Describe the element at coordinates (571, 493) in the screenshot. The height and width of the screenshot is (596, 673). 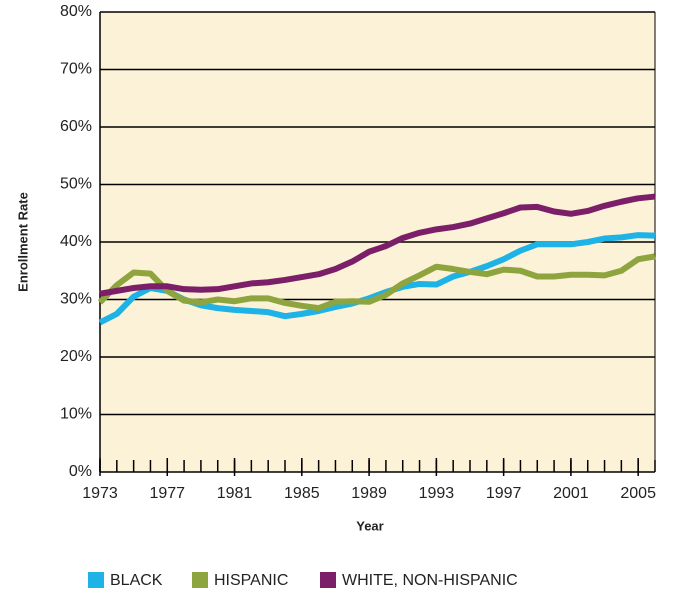
I see `x-tick-label: 2001` at that location.